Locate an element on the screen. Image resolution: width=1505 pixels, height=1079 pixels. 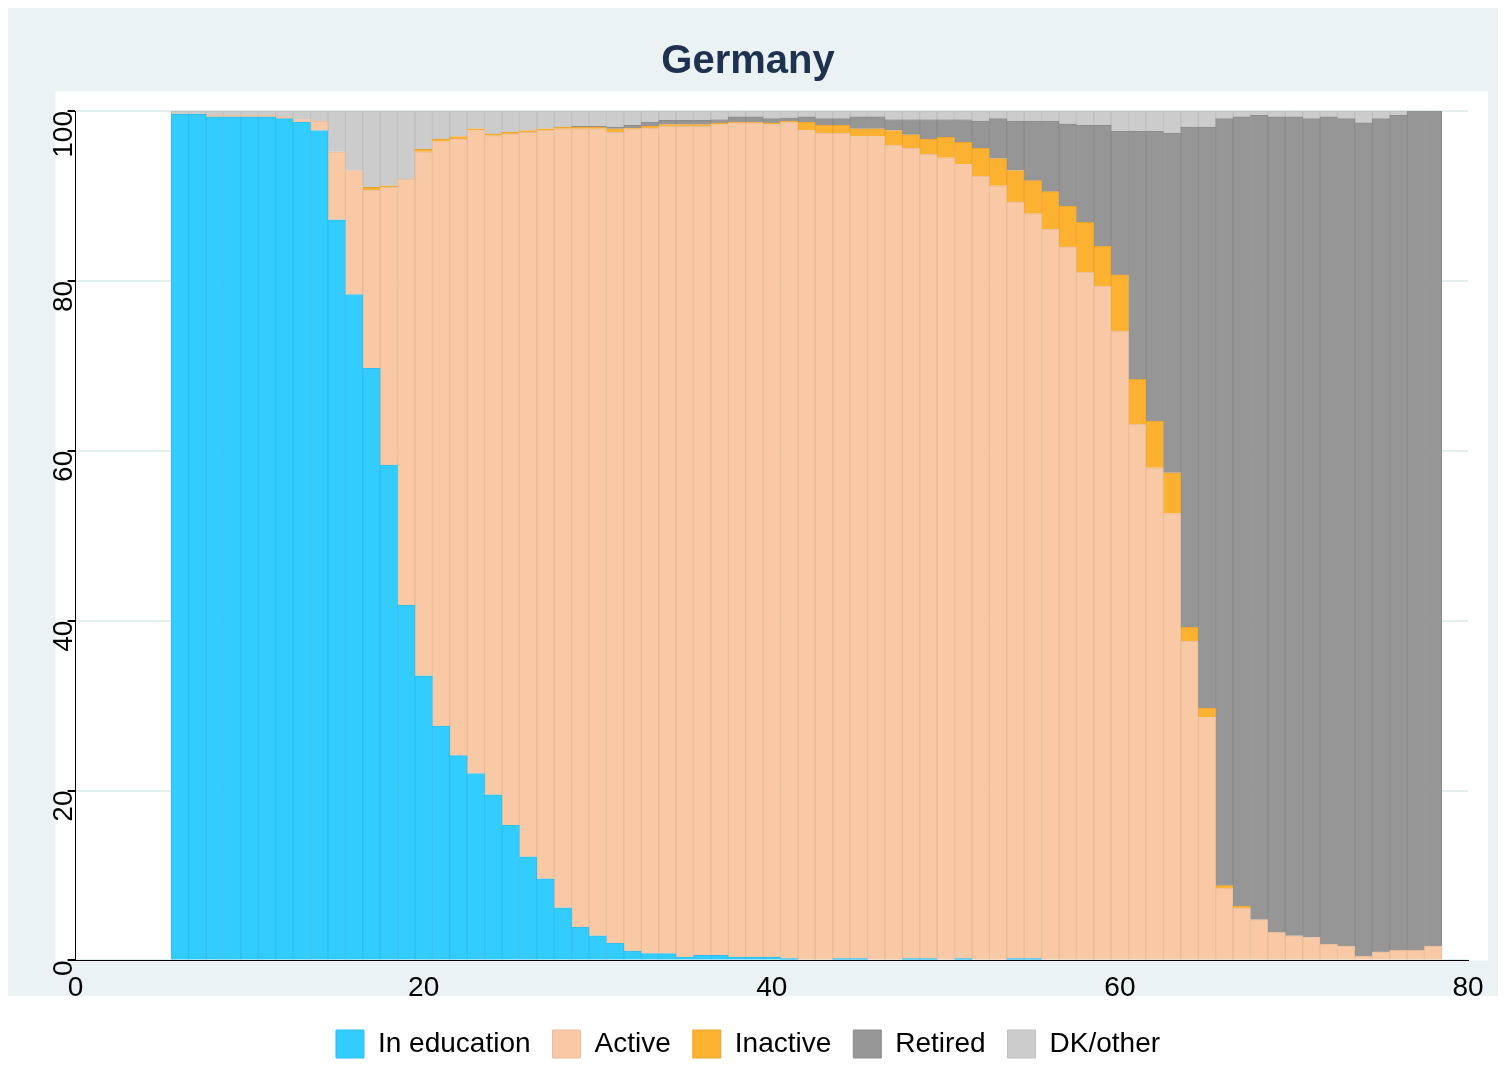
x-tick-label: 60 is located at coordinates (1120, 986).